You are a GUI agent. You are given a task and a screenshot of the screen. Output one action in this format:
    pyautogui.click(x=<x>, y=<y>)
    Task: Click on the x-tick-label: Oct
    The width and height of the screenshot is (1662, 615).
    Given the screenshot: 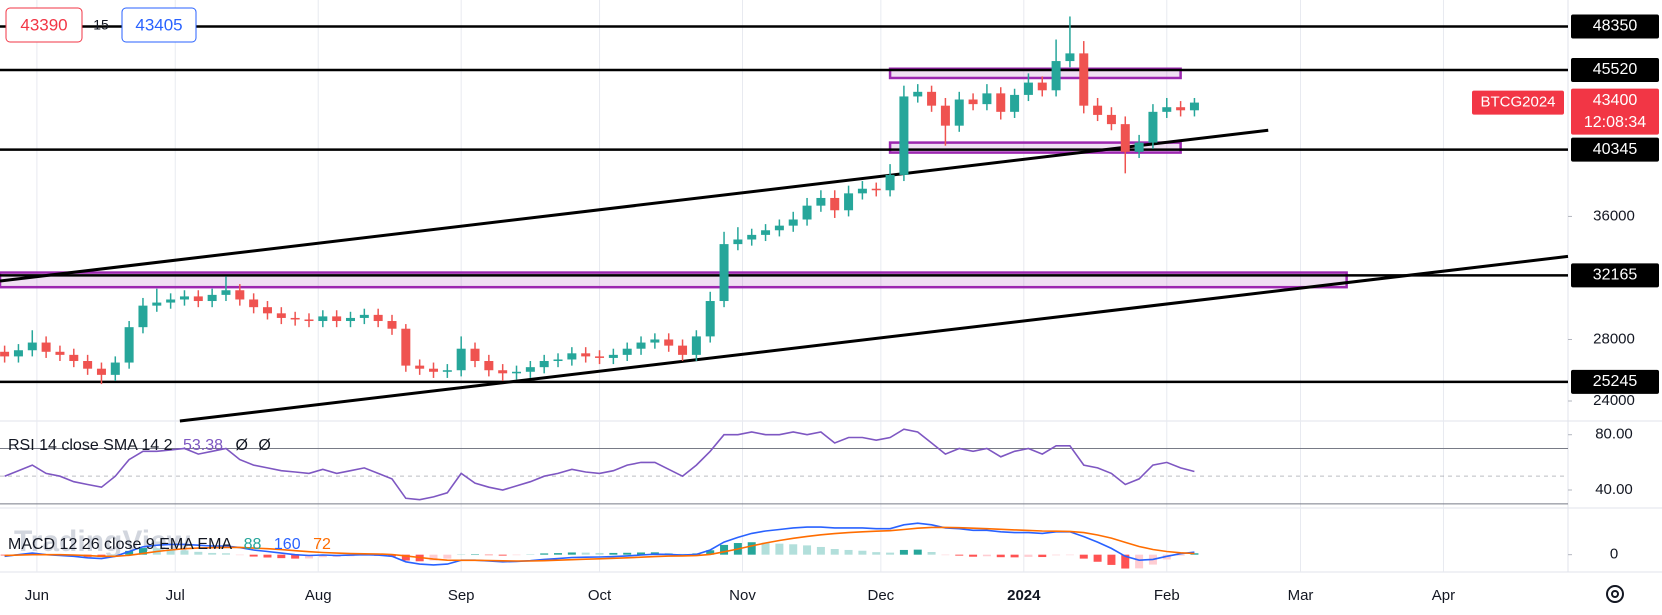 What is the action you would take?
    pyautogui.click(x=600, y=595)
    